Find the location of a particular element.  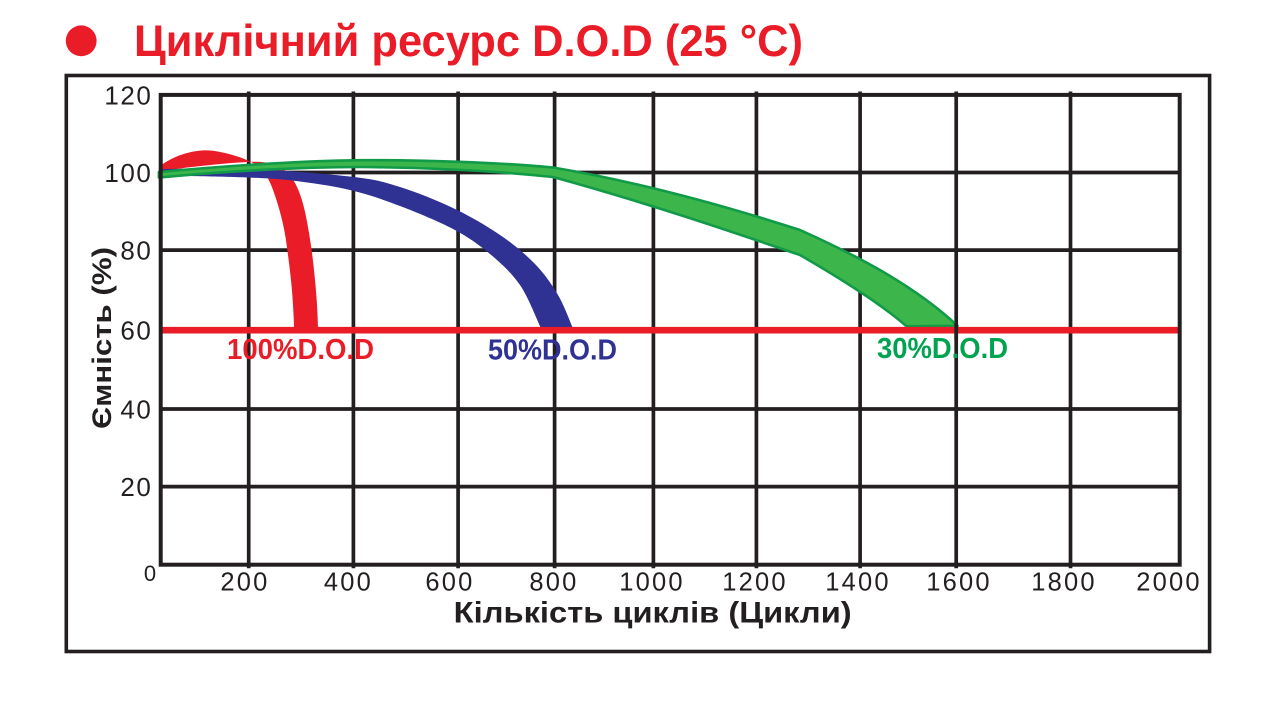

svg-text: 200 is located at coordinates (244, 583).